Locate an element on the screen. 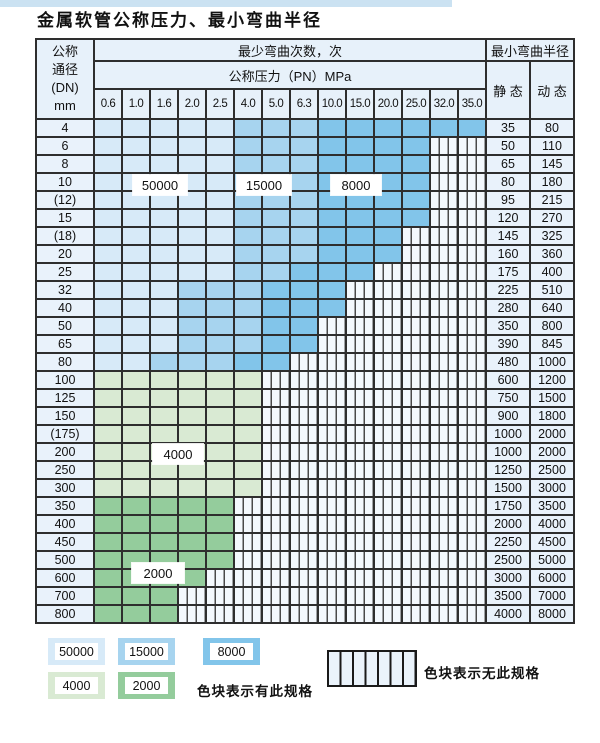 The width and height of the screenshot is (600, 743). dynamic-radius-cell: 400 is located at coordinates (552, 272).